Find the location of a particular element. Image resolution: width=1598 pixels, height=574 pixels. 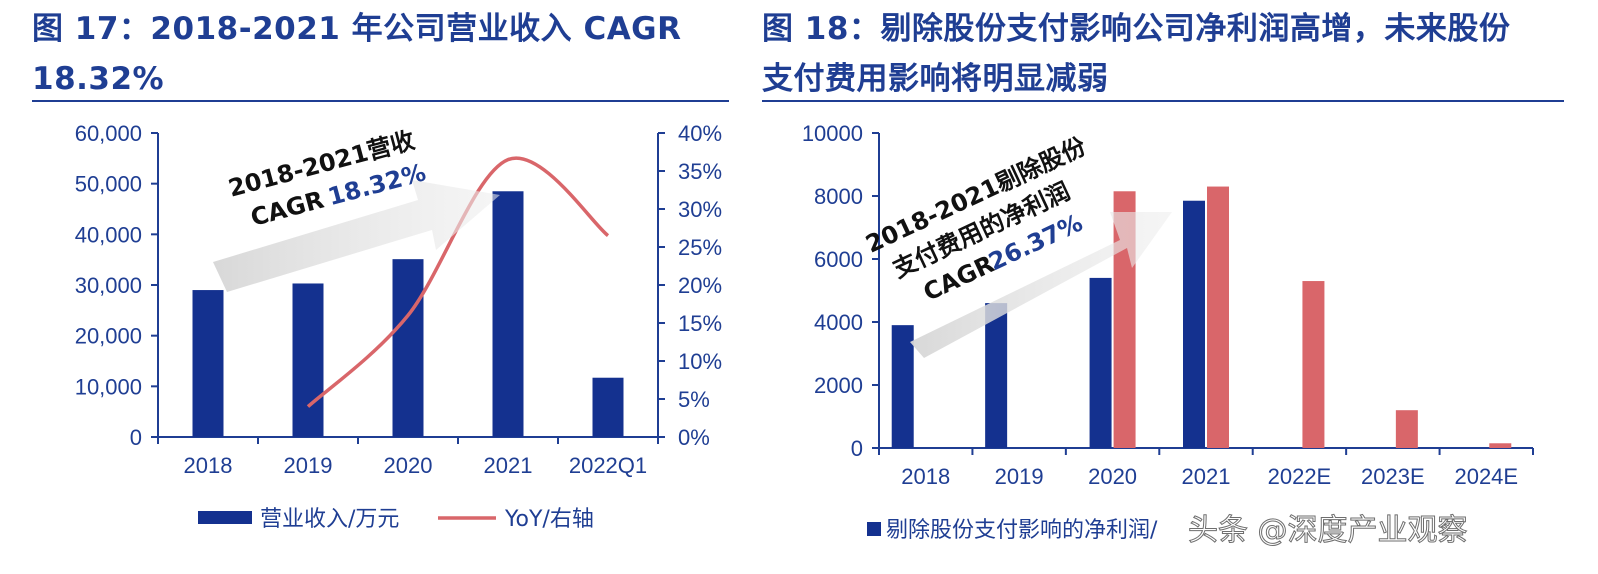

y-tick-label: 30,000 is located at coordinates (108, 285).